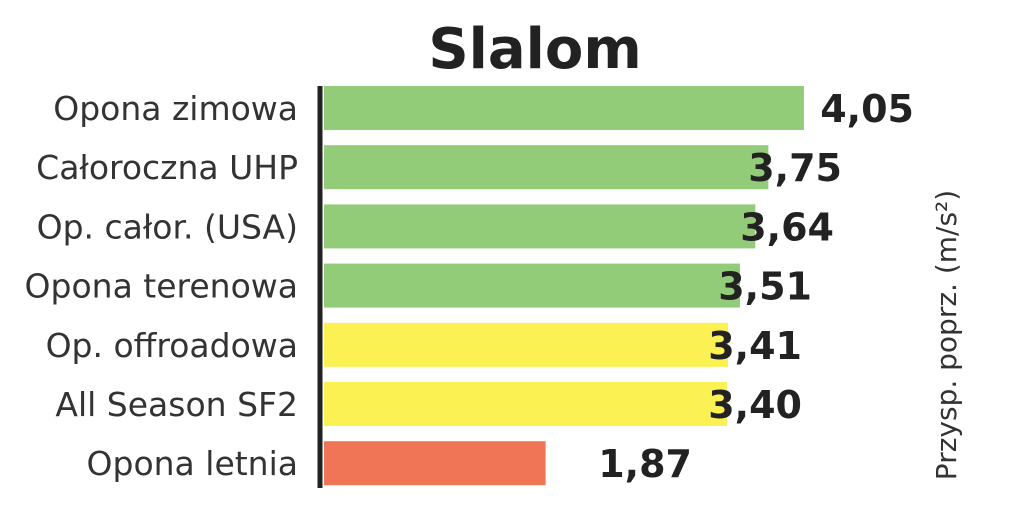 Image resolution: width=1016 pixels, height=522 pixels. What do you see at coordinates (755, 405) in the screenshot?
I see `value-label: 3,40` at bounding box center [755, 405].